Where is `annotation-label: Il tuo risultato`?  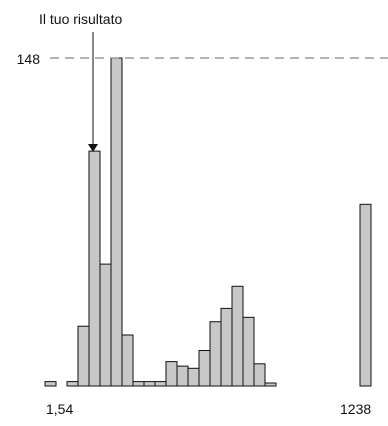
annotation-label: Il tuo risultato is located at coordinates (80, 19).